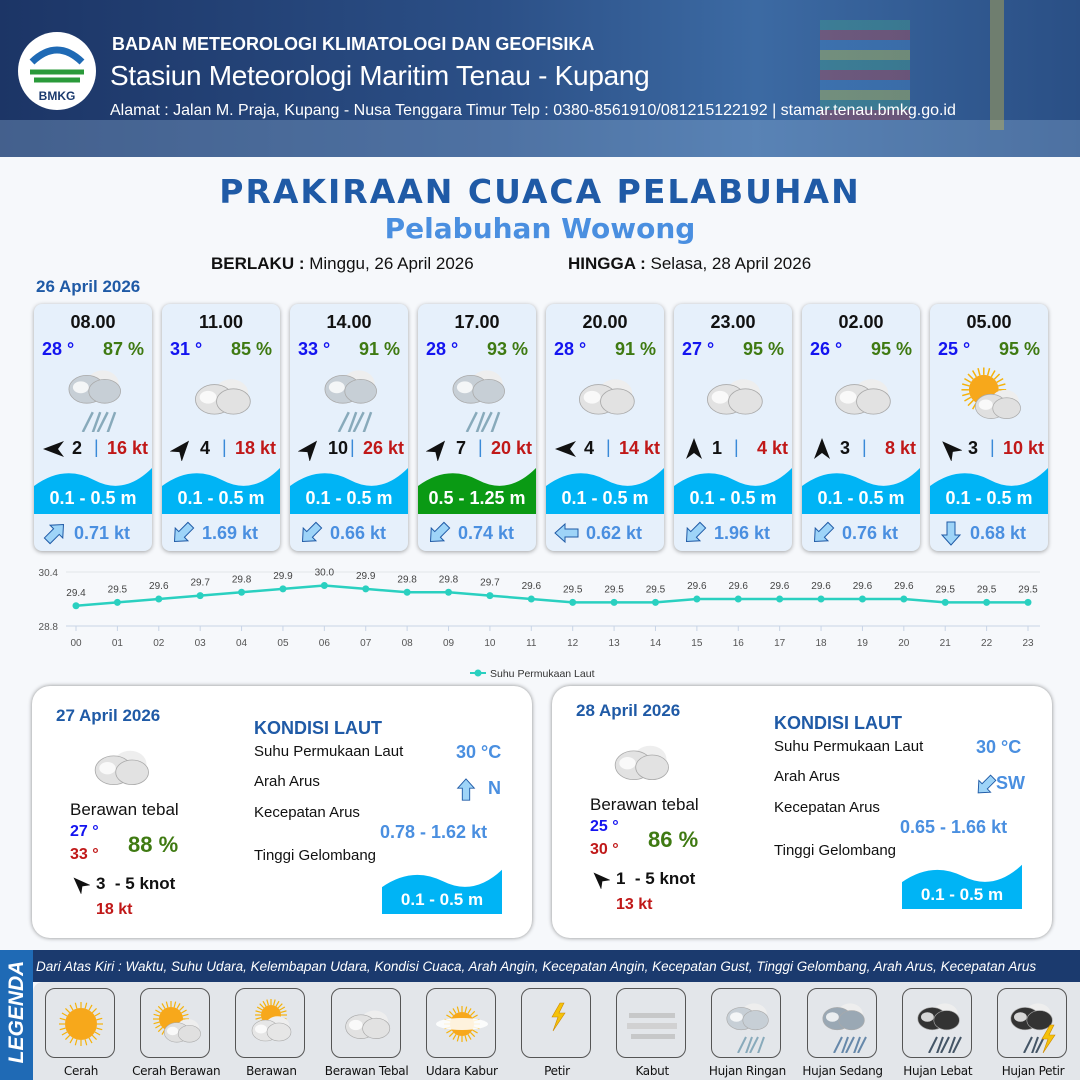 This screenshot has width=1080, height=1080. Describe the element at coordinates (604, 826) in the screenshot. I see `min-temperature: 25 °` at that location.